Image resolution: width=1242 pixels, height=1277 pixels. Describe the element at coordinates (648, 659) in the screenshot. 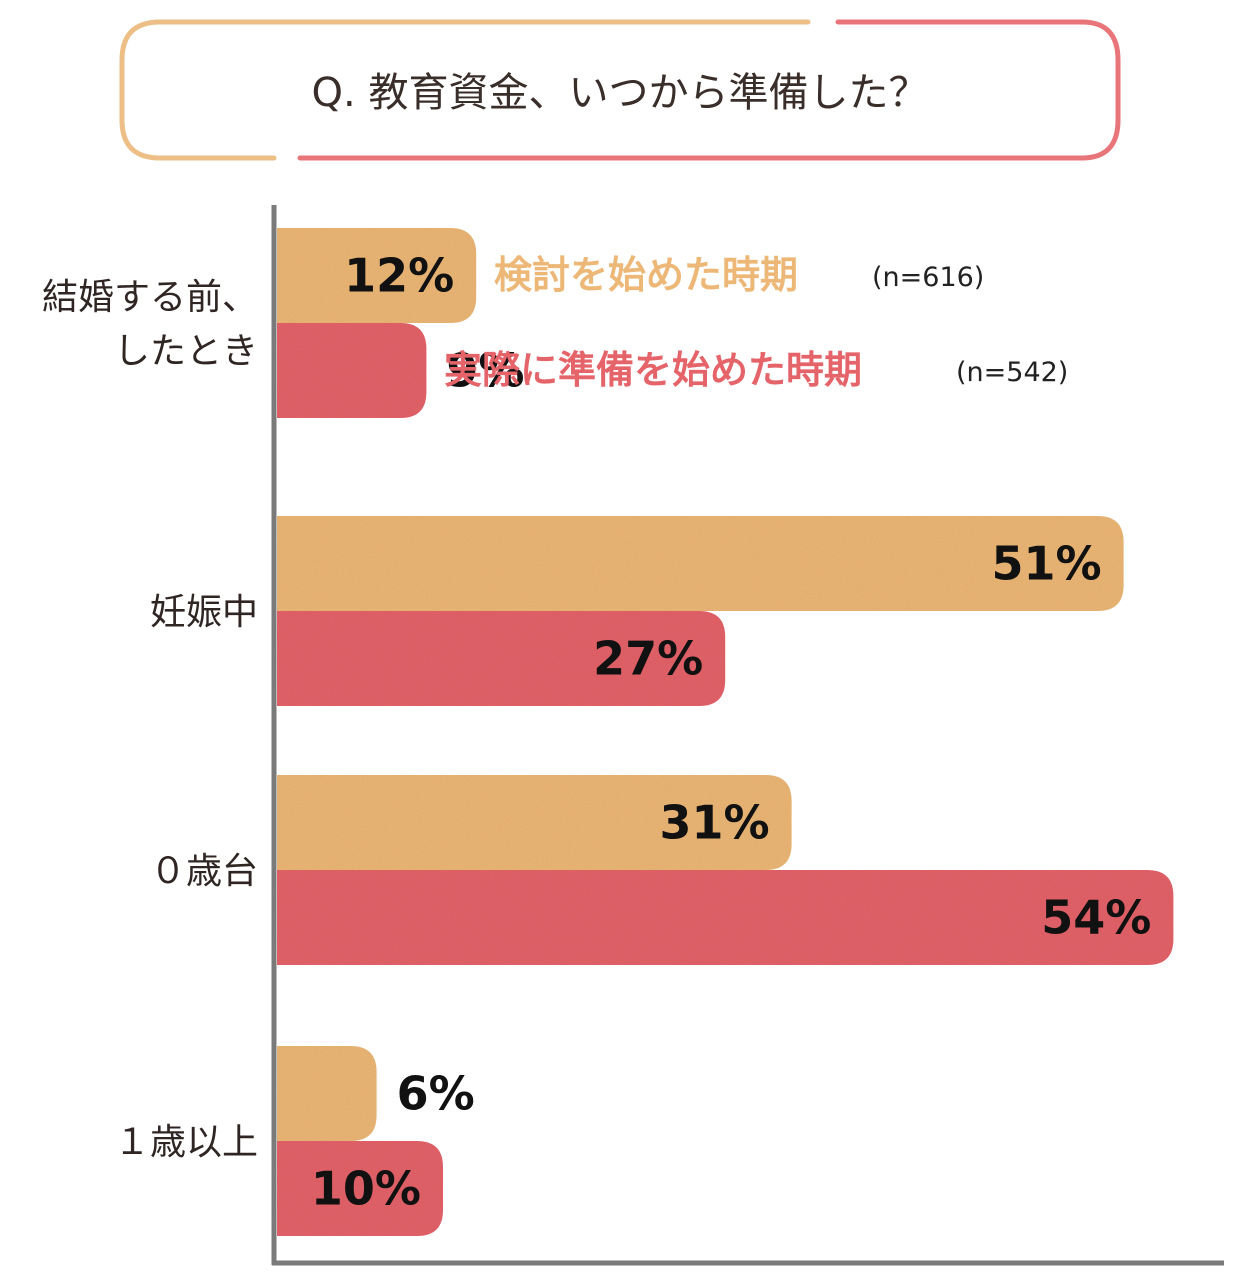

I see `value-label-2-series-2: 27%` at that location.